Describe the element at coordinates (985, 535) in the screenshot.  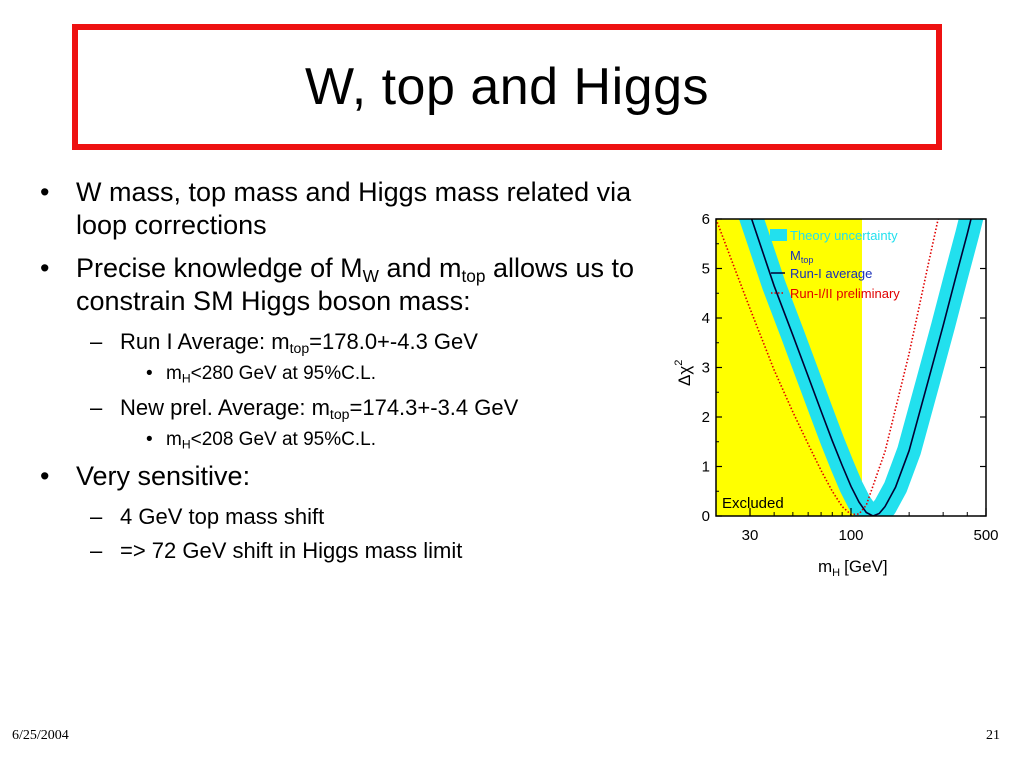
I see `x-tick-label: 500` at that location.